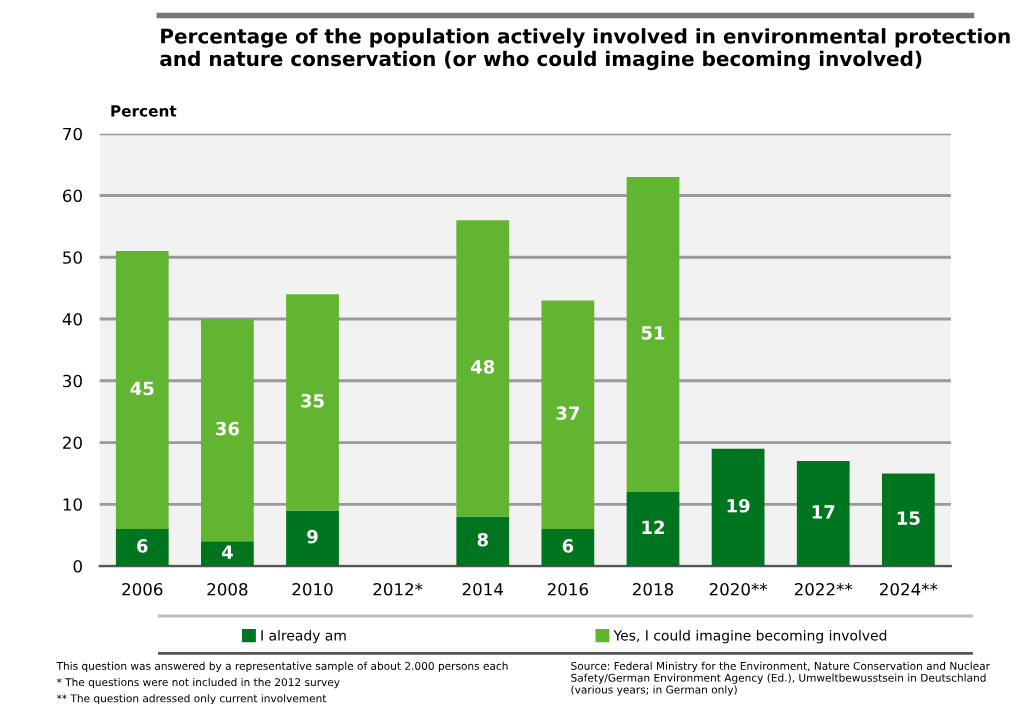 This screenshot has height=704, width=1028. Describe the element at coordinates (483, 589) in the screenshot. I see `x-tick-label: 2014` at that location.